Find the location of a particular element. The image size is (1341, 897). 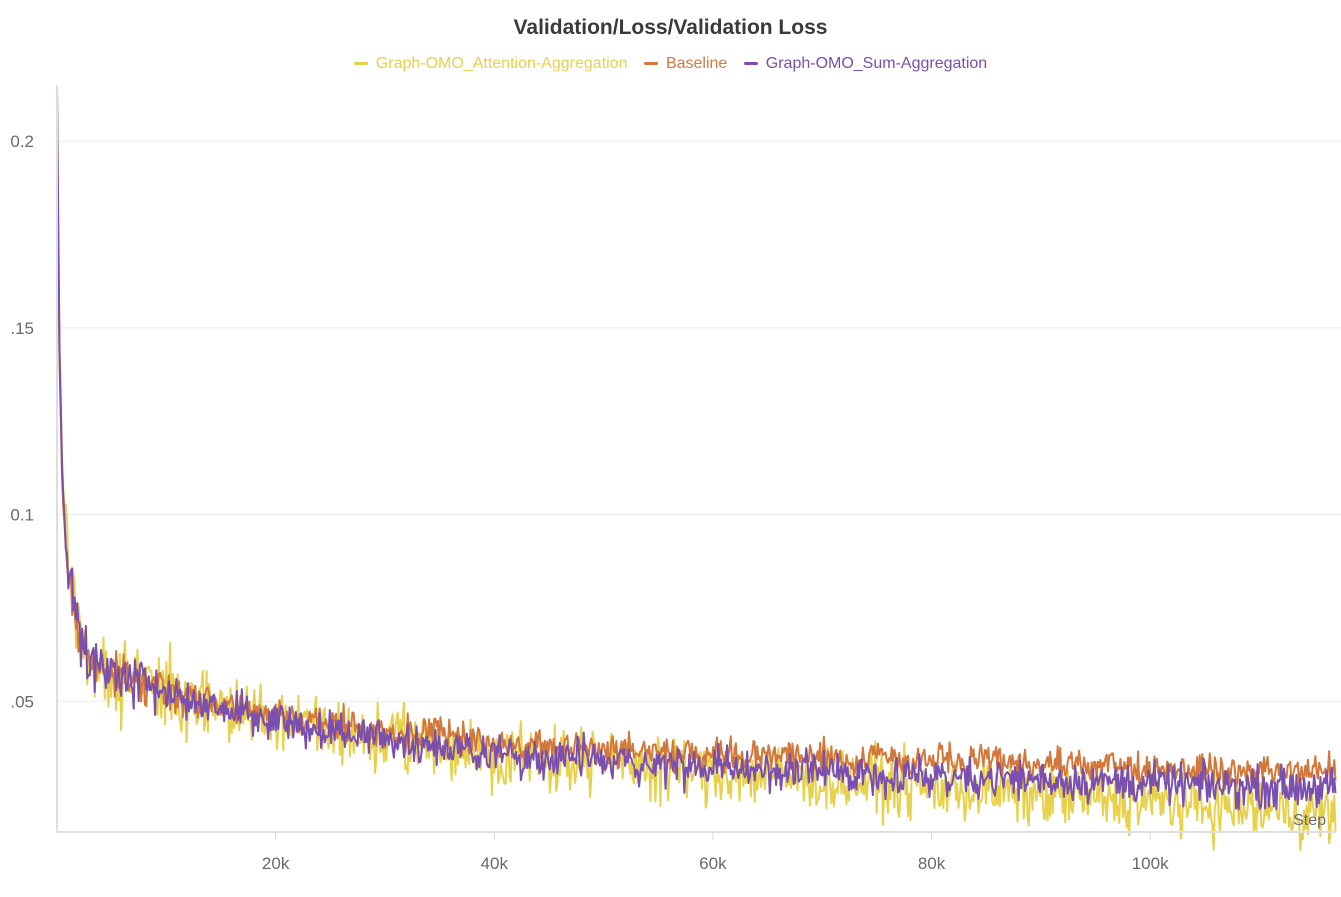

legend-label-baseline: Baseline is located at coordinates (696, 63).